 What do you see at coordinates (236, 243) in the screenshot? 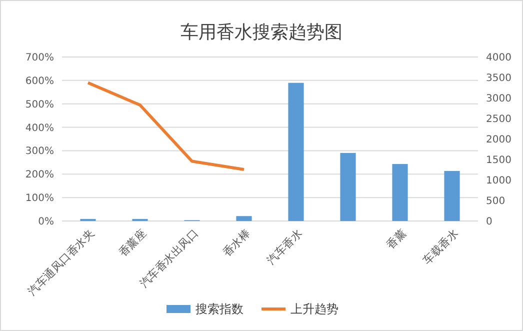
I see `x-tick-label: 香水棒` at bounding box center [236, 243].